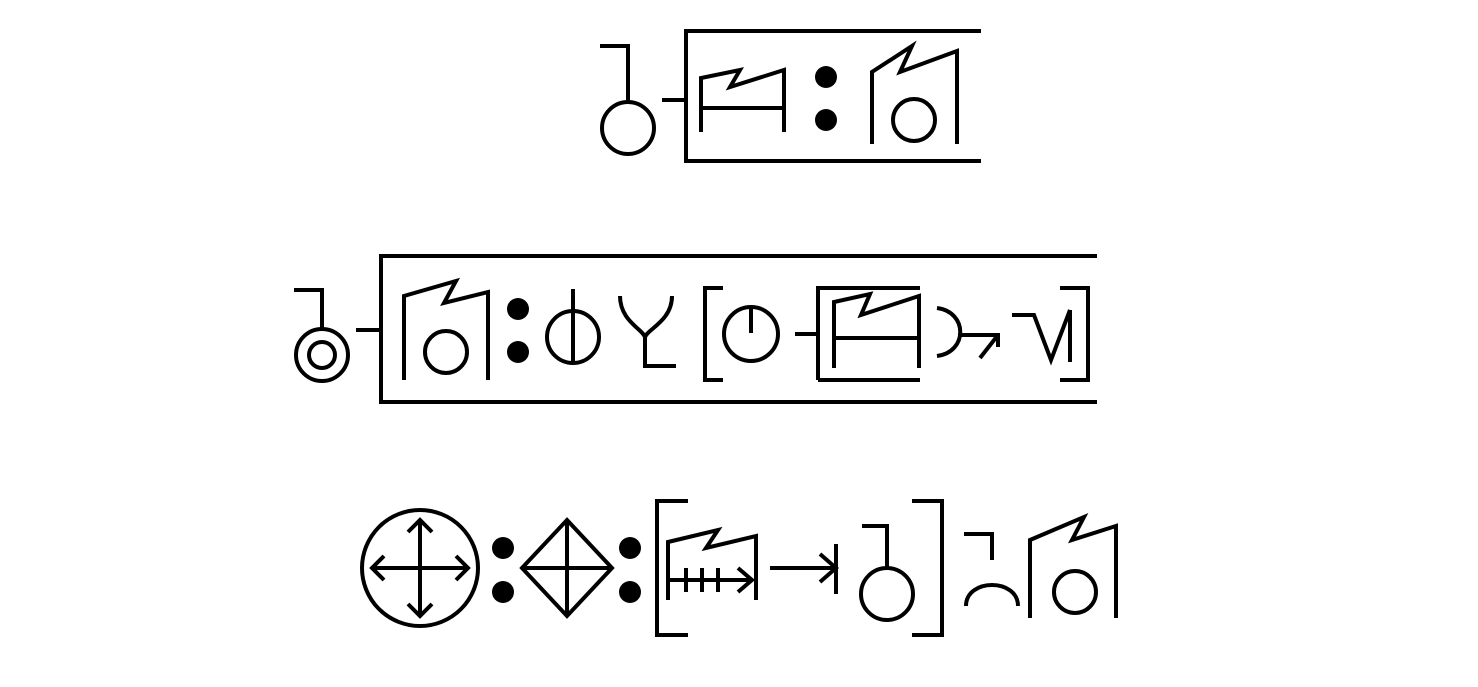 This screenshot has width=1478, height=687. I want to click on circle-vertical-bar-glyph, so click(573, 327).